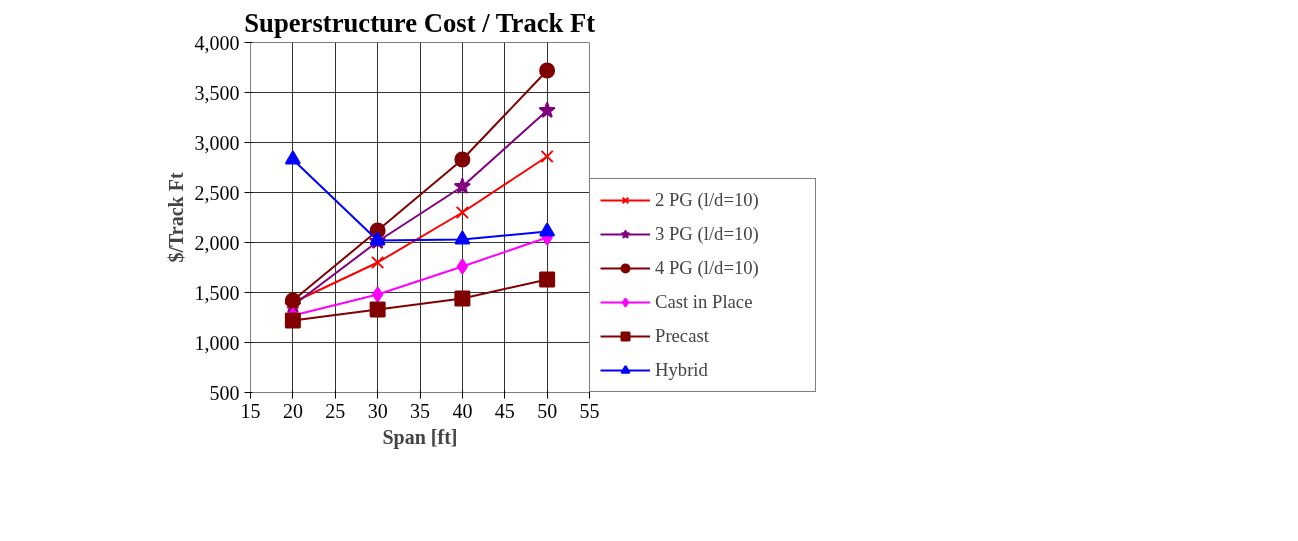 The image size is (1298, 541). I want to click on y-axis-title: $/Track Ft, so click(175, 217).